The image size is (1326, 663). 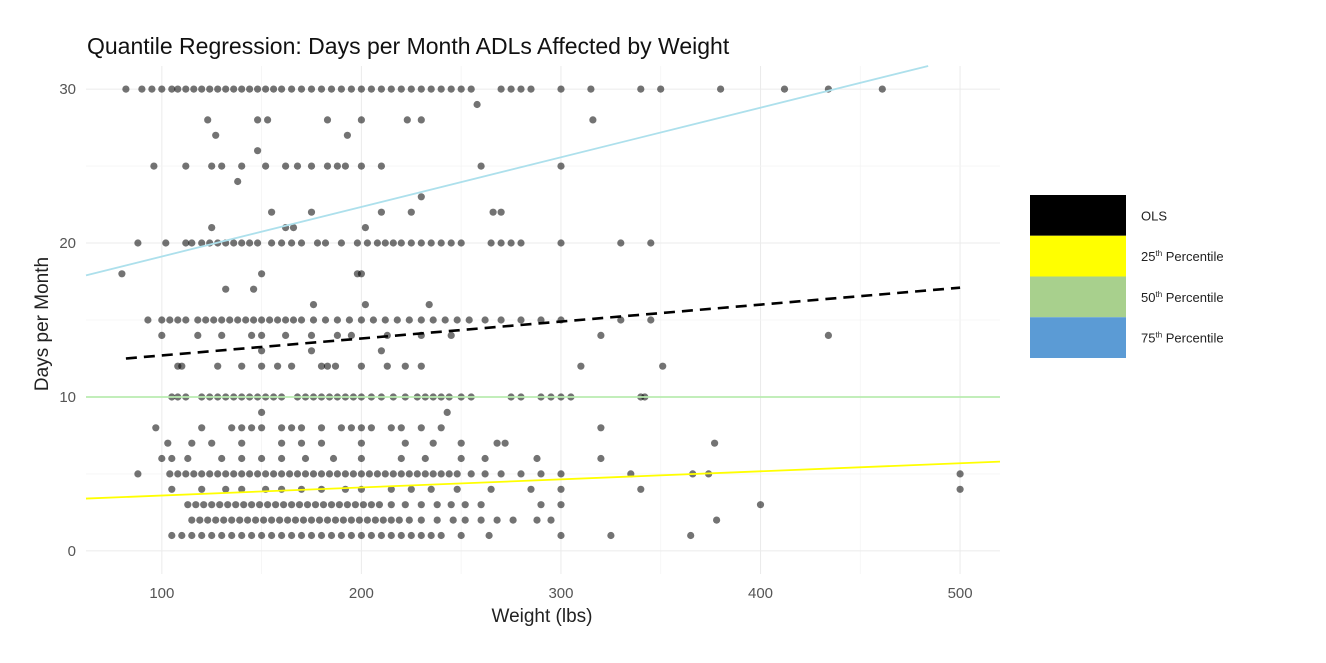 What do you see at coordinates (67, 397) in the screenshot?
I see `y-tick-label: 10` at bounding box center [67, 397].